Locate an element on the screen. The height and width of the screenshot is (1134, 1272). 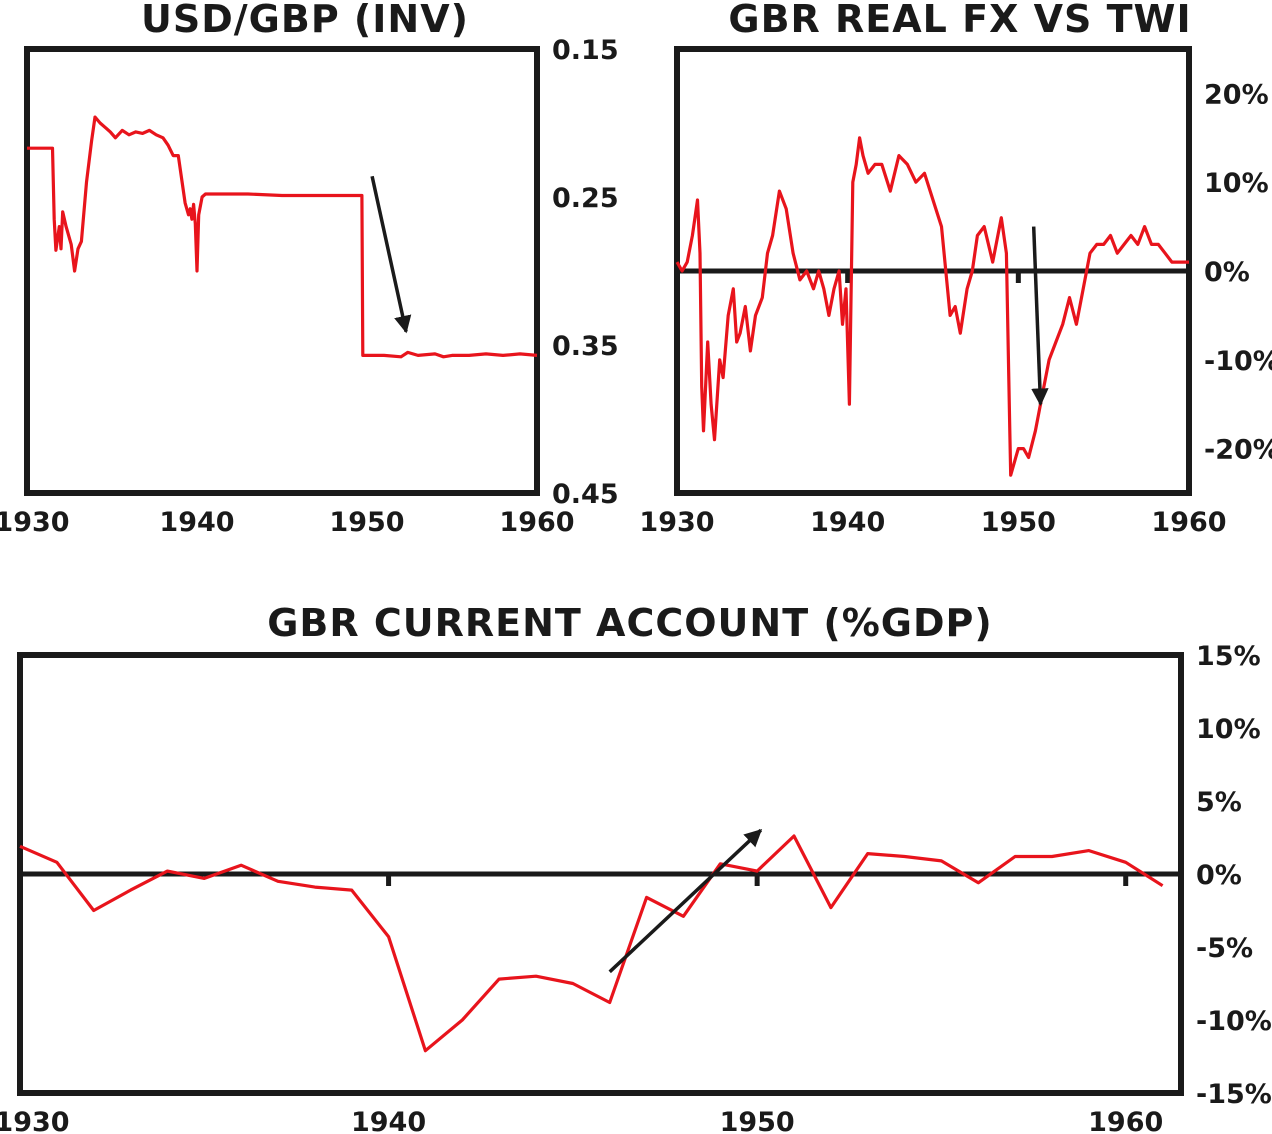
usd-gbp-y-tick-label: 0.15 is located at coordinates (585, 50).